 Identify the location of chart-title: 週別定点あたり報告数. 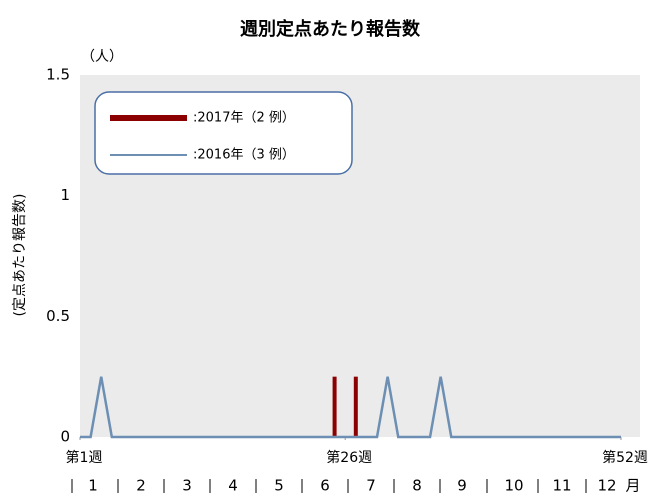
(330, 29).